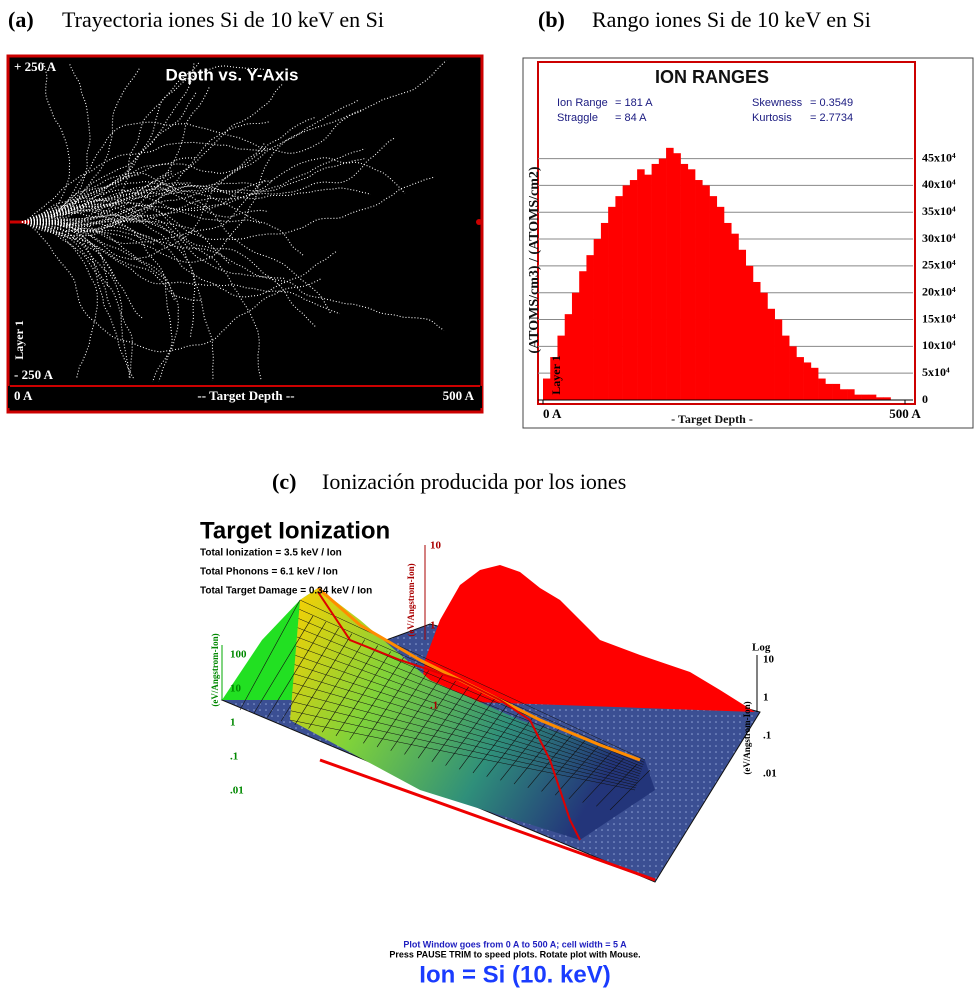  Describe the element at coordinates (35, 66) in the screenshot. I see `y-top-label: + 250 A` at that location.